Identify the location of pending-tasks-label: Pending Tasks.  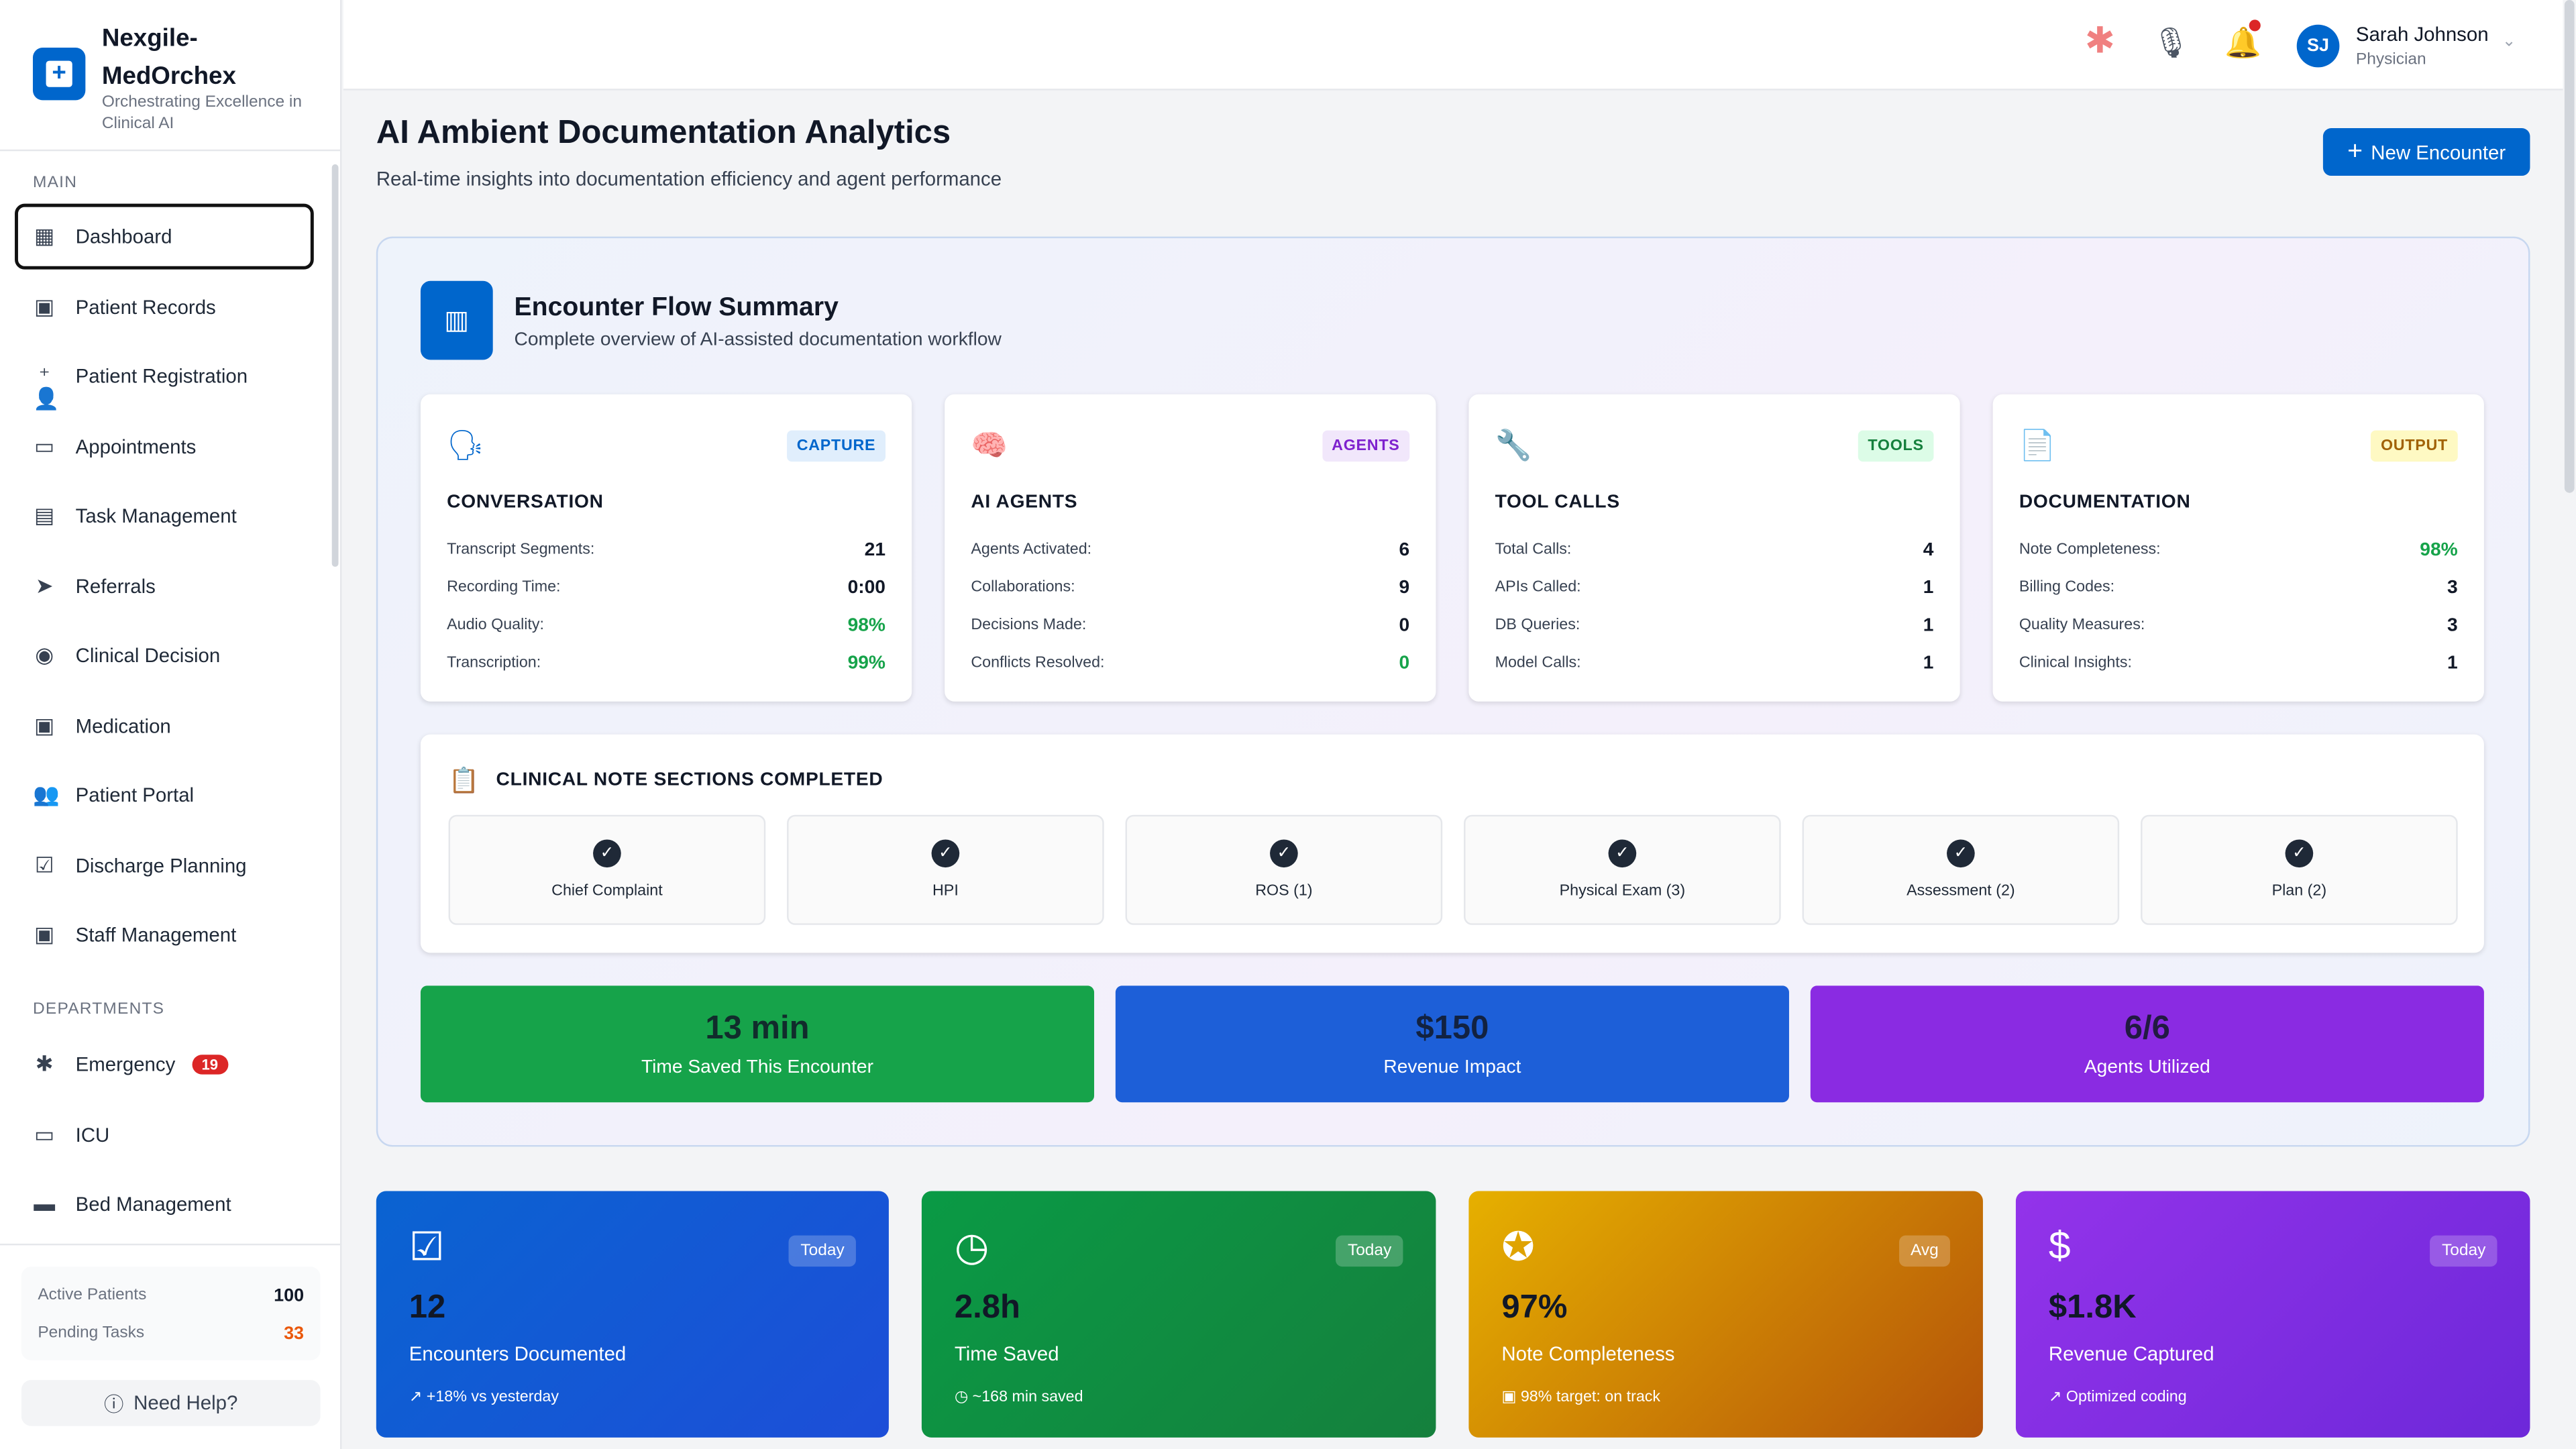
(91, 1333).